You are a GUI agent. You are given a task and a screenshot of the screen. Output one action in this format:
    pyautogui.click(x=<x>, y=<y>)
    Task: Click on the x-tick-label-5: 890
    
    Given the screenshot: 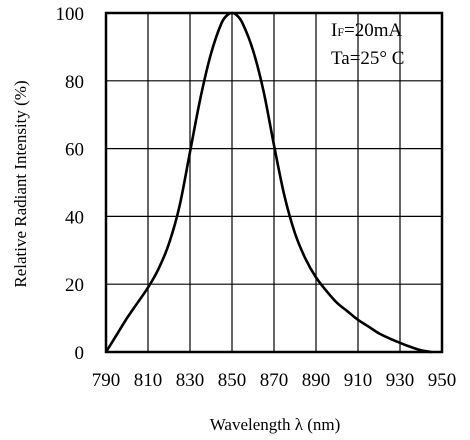 What is the action you would take?
    pyautogui.click(x=316, y=380)
    